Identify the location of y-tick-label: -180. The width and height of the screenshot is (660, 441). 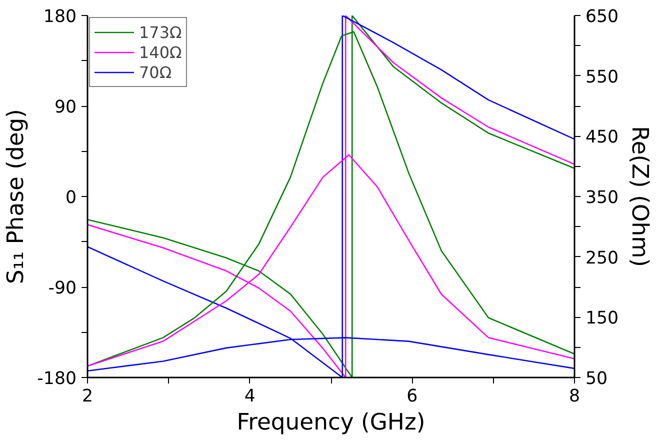
(56, 379).